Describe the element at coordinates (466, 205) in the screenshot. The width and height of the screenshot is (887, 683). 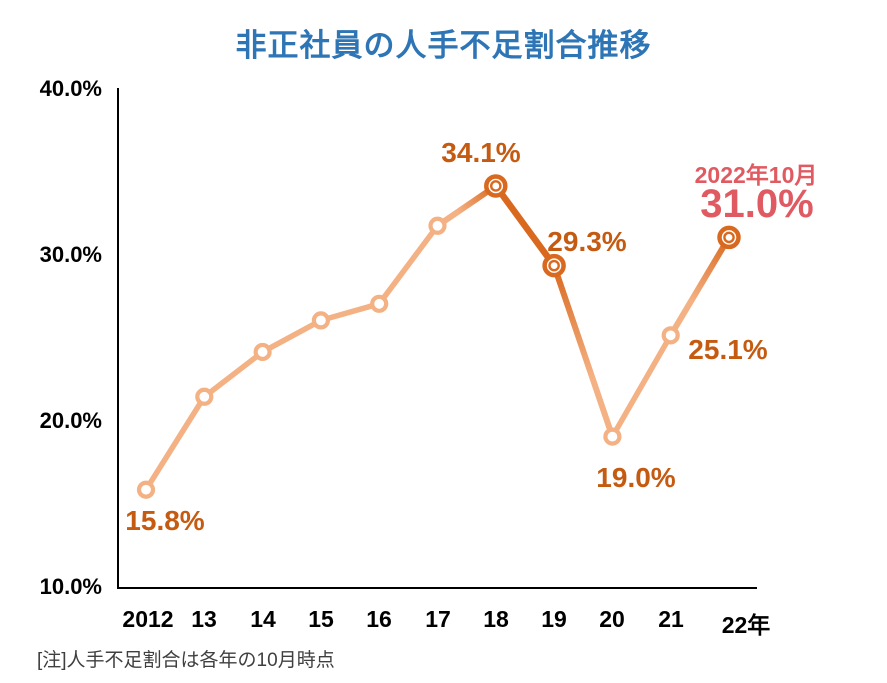
I see `line-segment-2017-2018` at that location.